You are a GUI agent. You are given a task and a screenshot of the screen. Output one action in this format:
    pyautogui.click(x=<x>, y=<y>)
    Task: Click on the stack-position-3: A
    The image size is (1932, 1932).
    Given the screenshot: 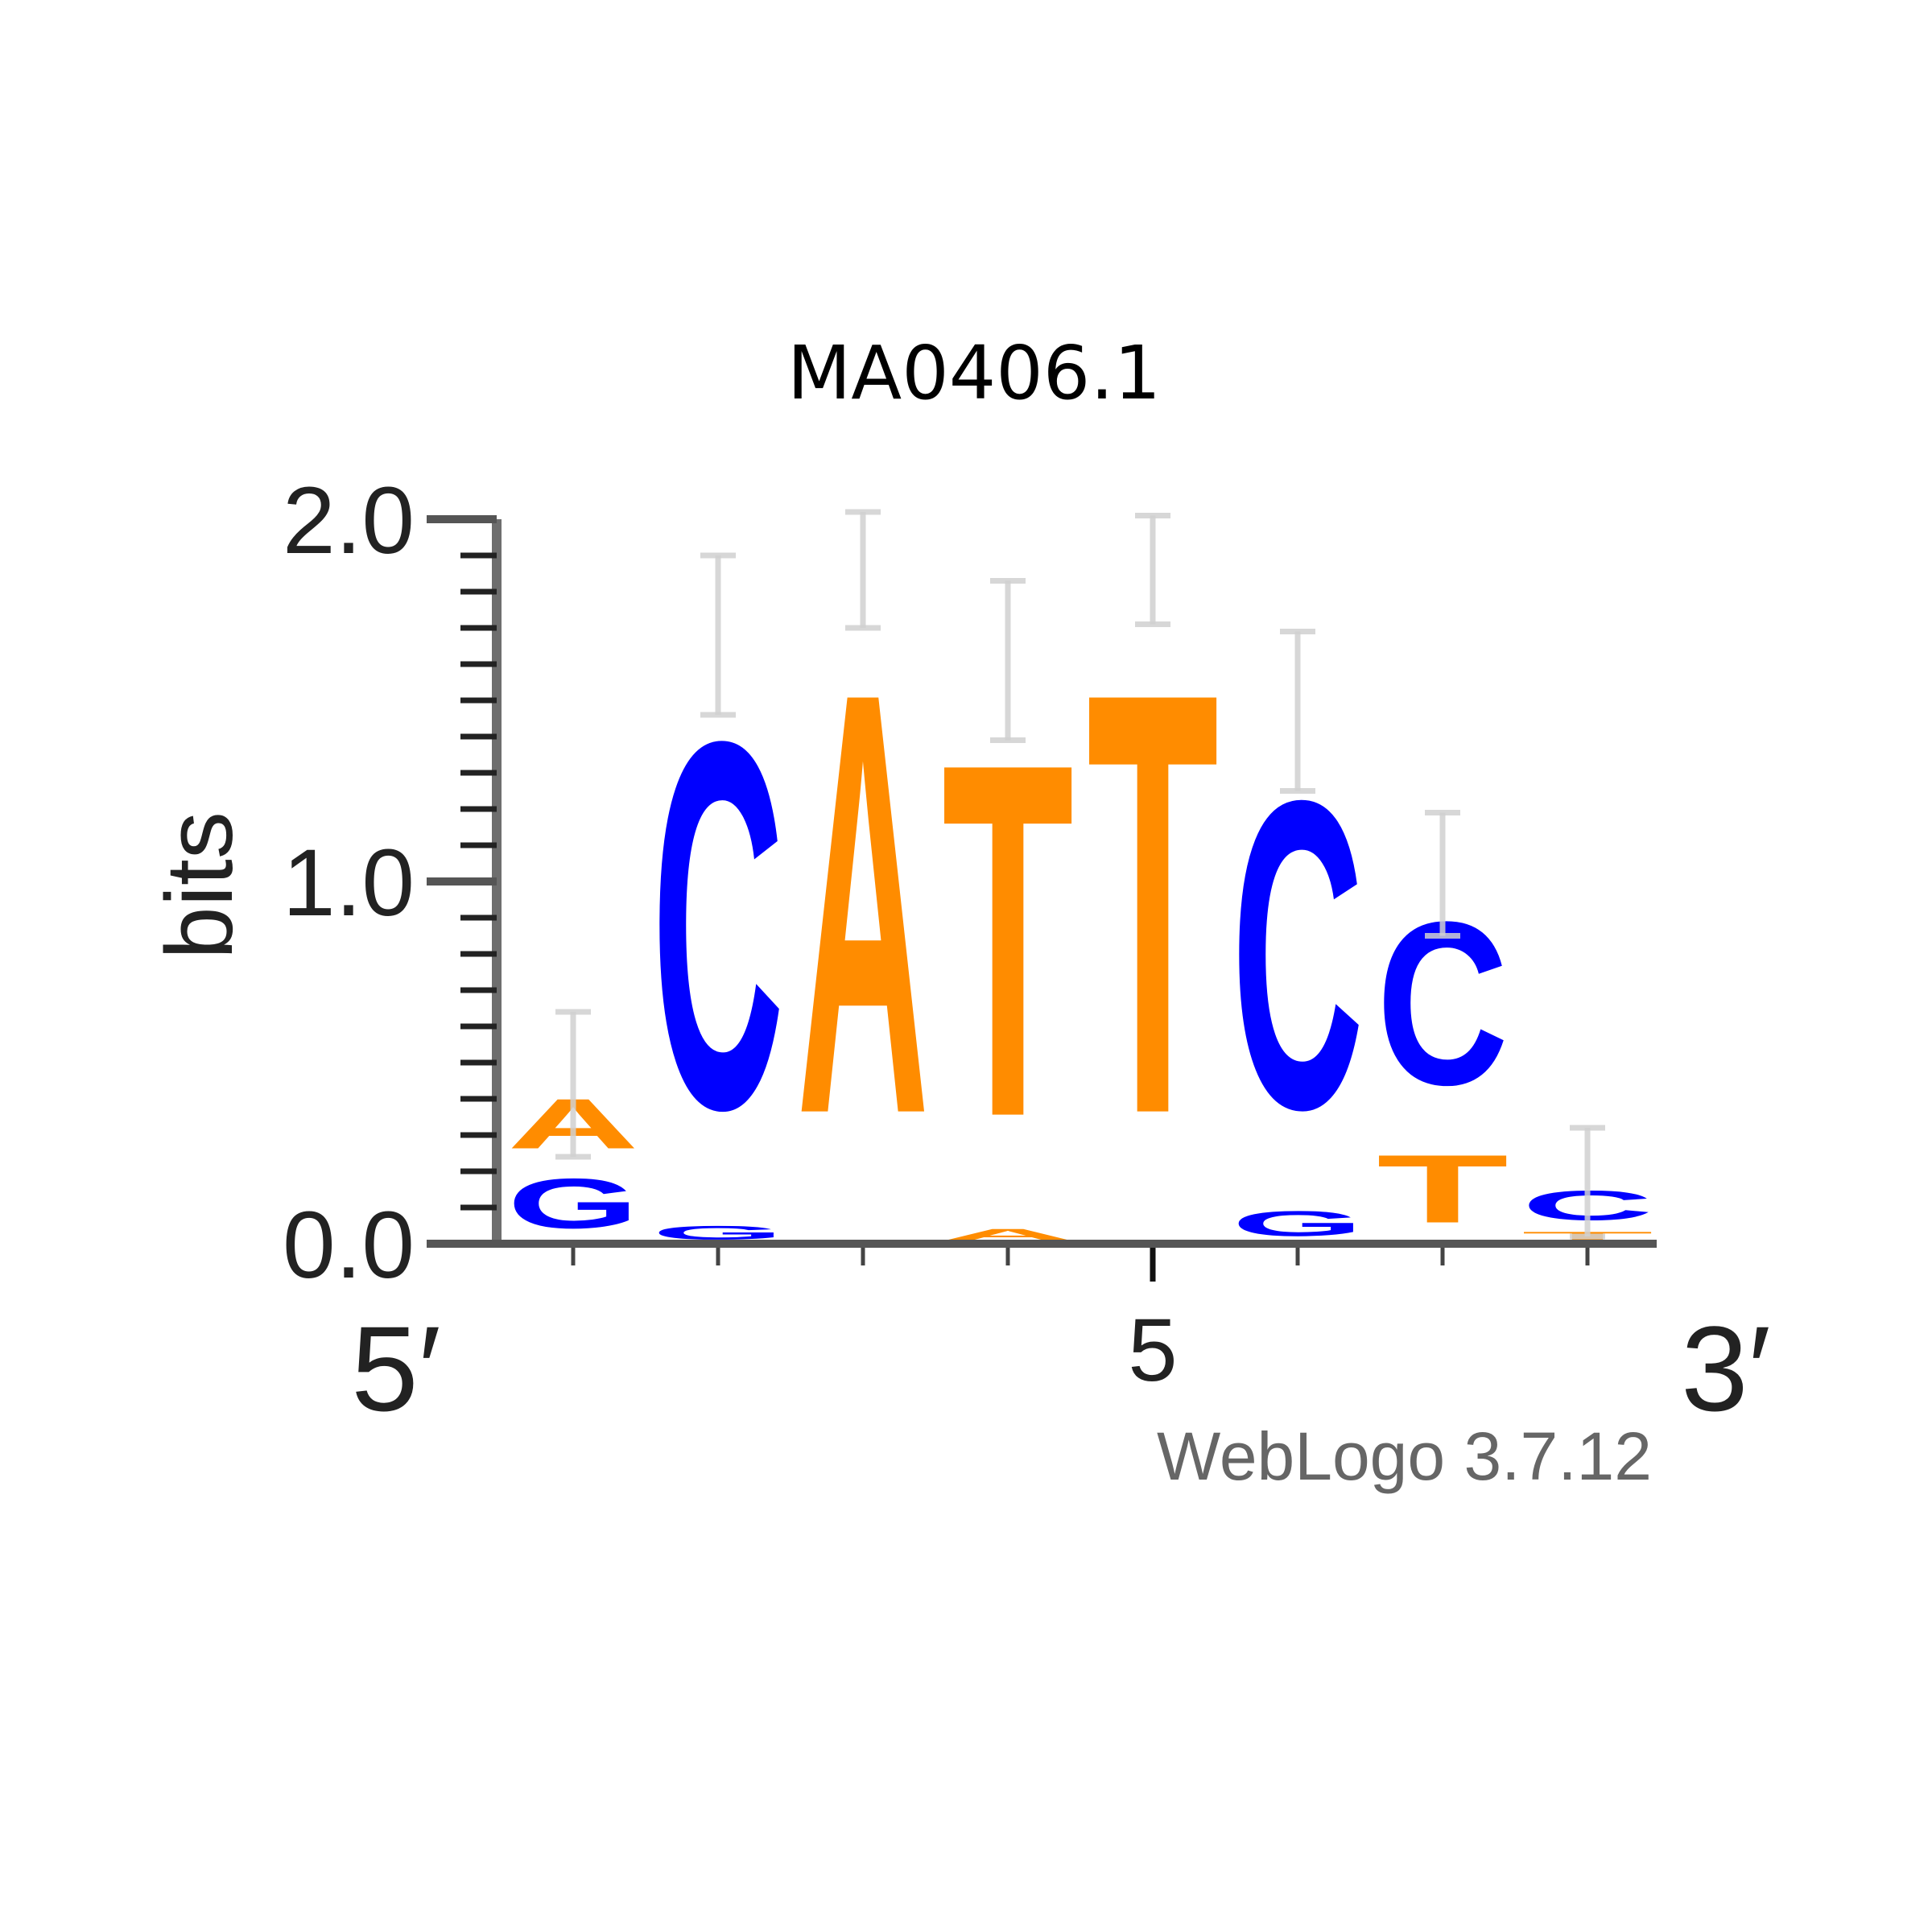 What is the action you would take?
    pyautogui.click(x=863, y=904)
    